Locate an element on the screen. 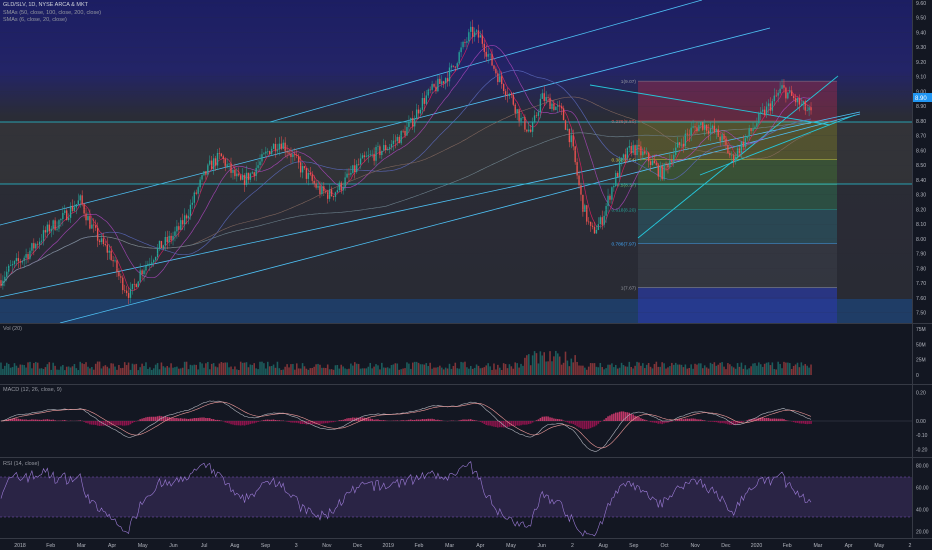 The height and width of the screenshot is (550, 932). time-tick-label: Aug is located at coordinates (234, 546).